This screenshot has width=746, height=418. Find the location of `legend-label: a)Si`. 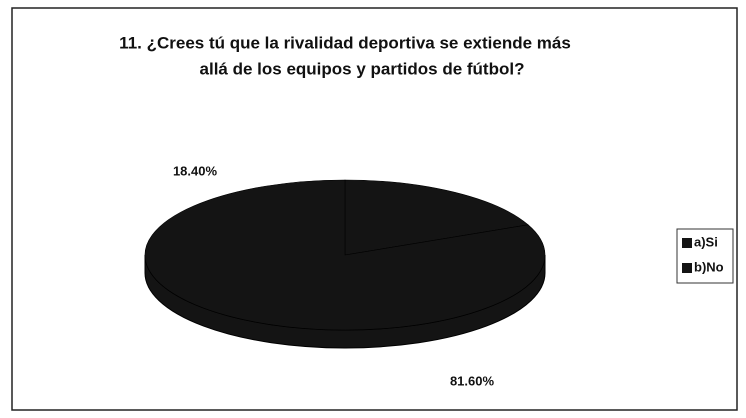

legend-label: a)Si is located at coordinates (706, 241).